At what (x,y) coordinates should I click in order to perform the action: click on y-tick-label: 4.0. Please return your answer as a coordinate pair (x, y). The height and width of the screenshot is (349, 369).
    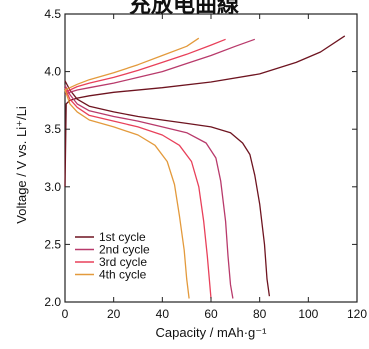
    Looking at the image, I should click on (52, 72).